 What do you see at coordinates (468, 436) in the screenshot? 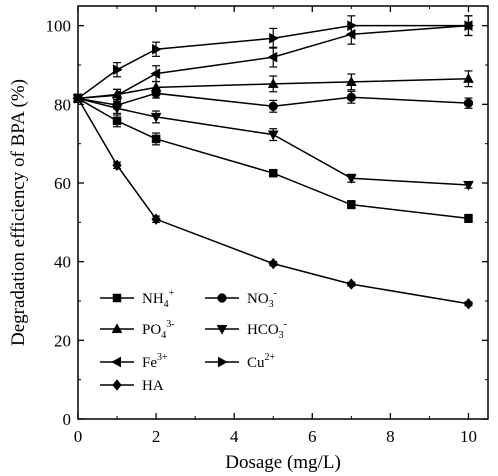
I see `x-tick-label: 10` at bounding box center [468, 436].